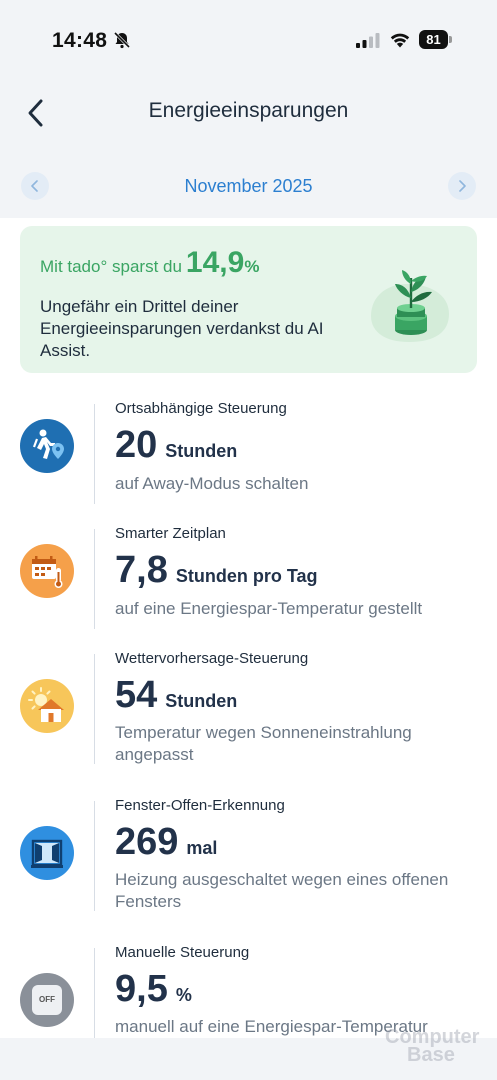 The width and height of the screenshot is (497, 1080). I want to click on savings-headline: Mit tado° sparst du 14,9%, so click(149, 263).